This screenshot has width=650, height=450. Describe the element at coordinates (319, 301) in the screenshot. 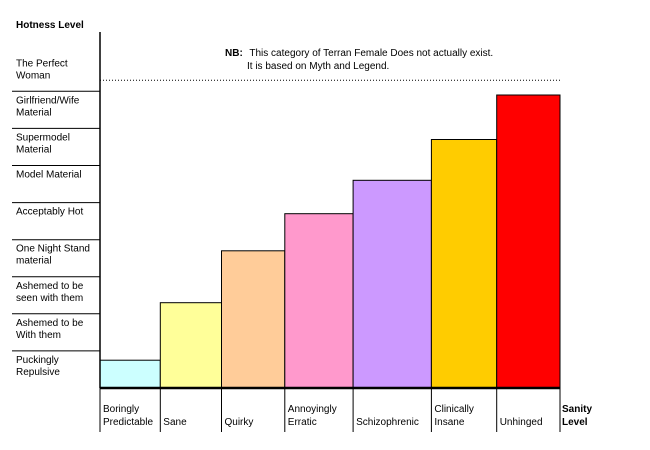

I see `bar-annoyingly-erratic` at that location.